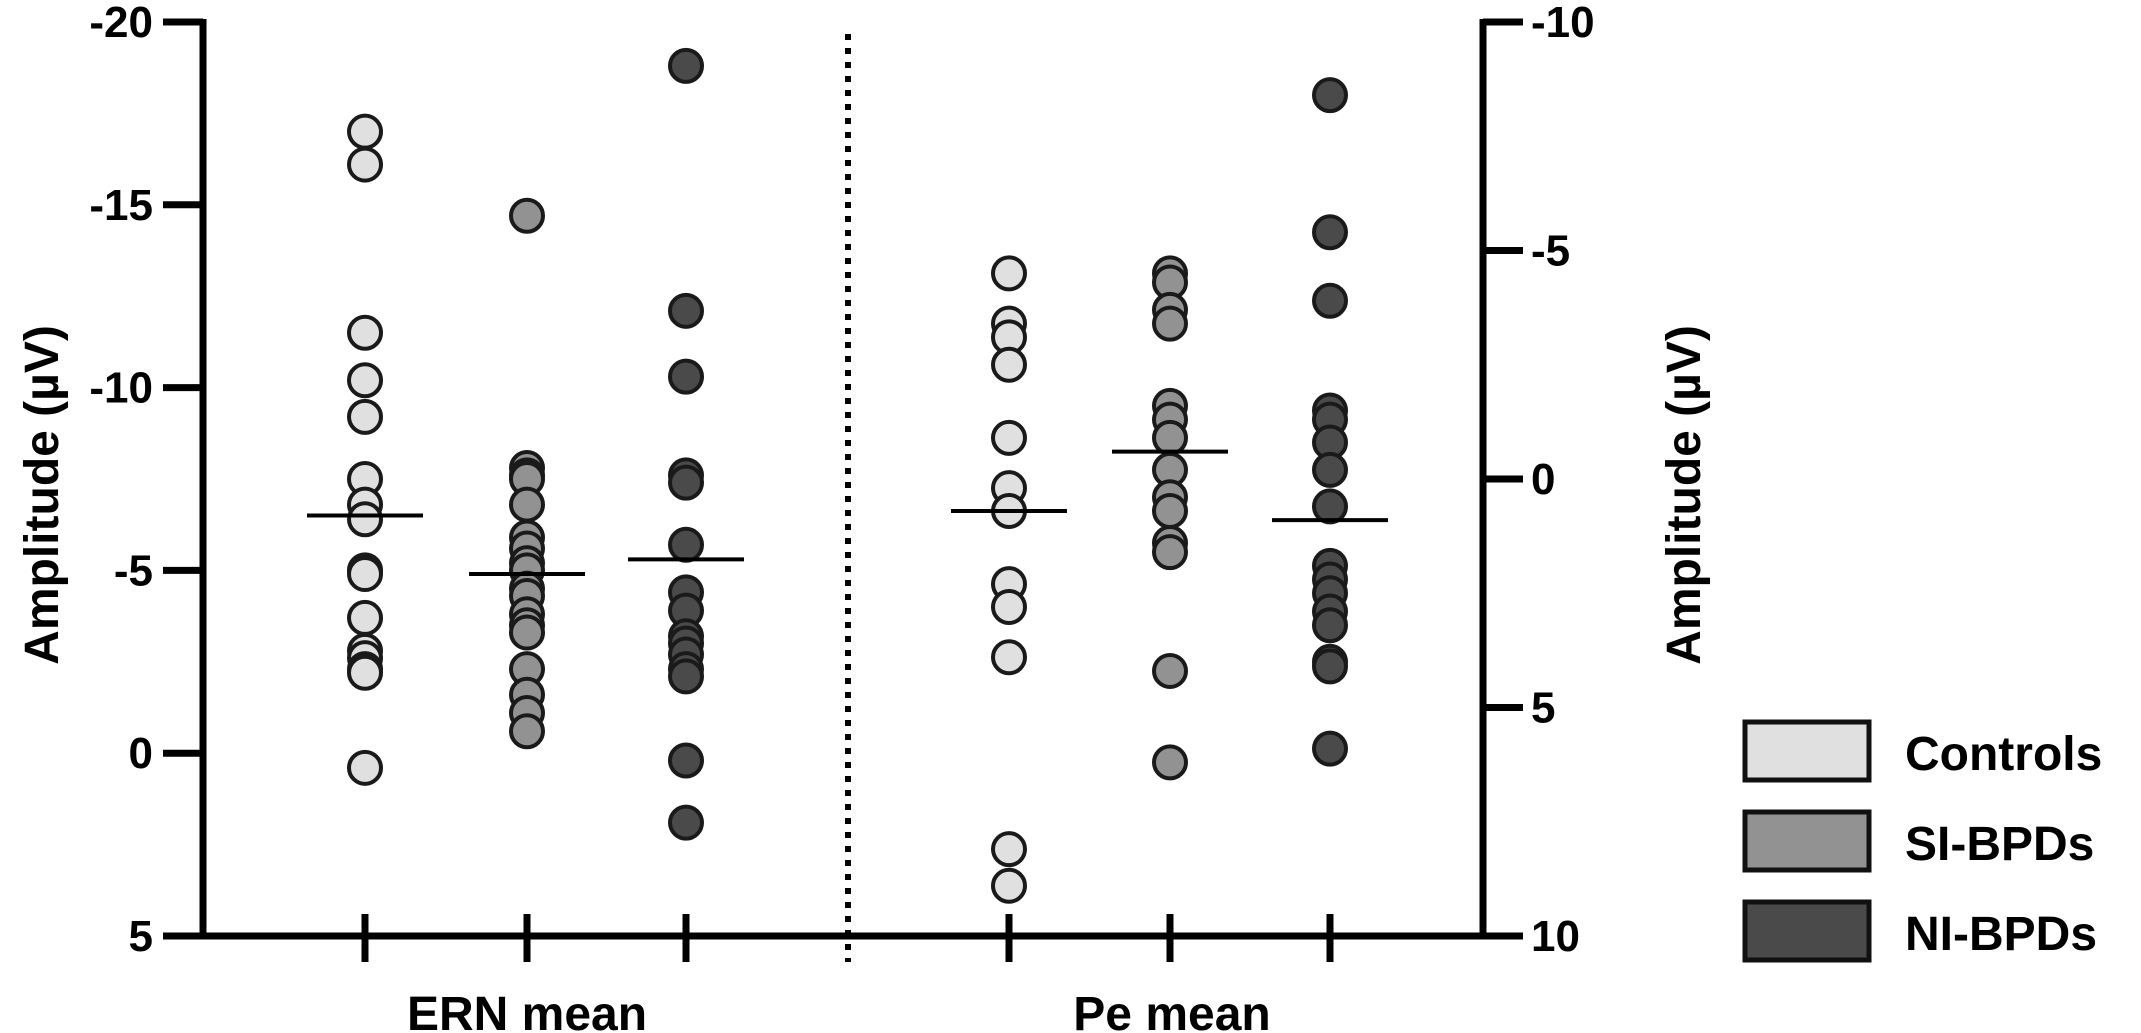 This screenshot has width=2141, height=1033. I want to click on right-tick-label-4: 10, so click(1555, 936).